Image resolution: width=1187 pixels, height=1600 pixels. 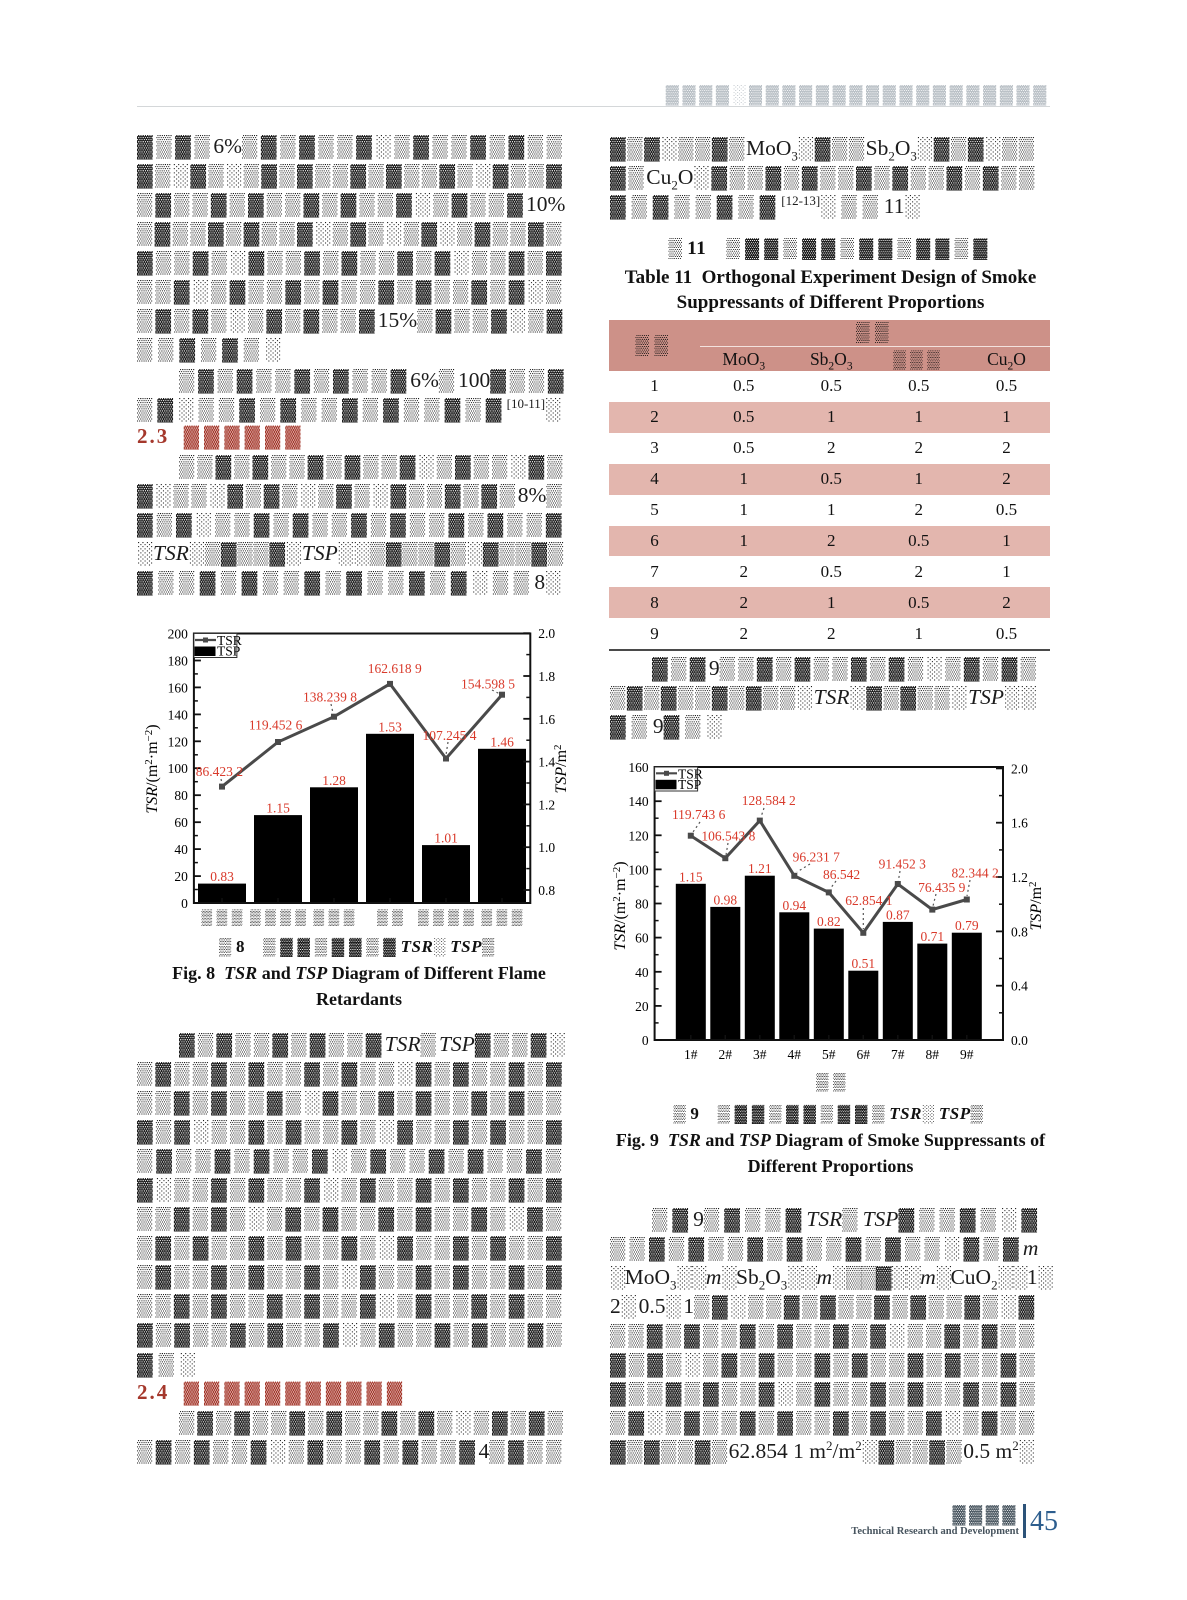 I want to click on svg-text: 0.4, so click(x=1019, y=986).